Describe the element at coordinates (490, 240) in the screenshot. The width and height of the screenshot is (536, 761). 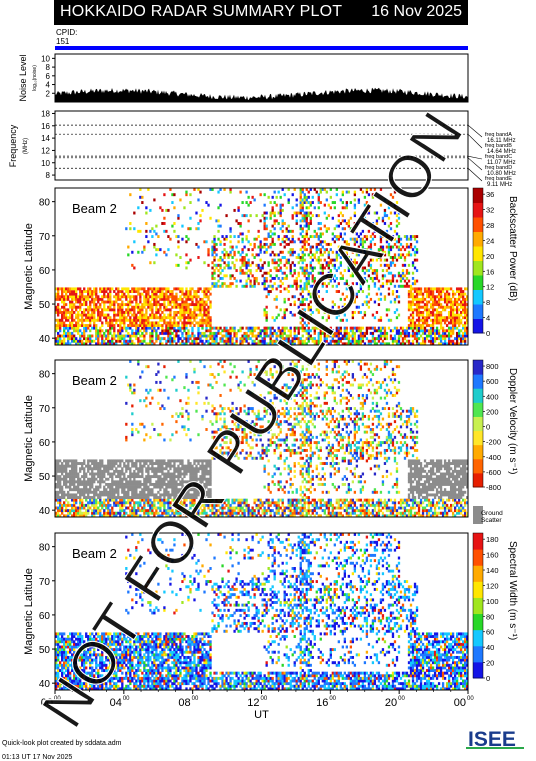
I see `colorbar-tick-label: 24` at that location.